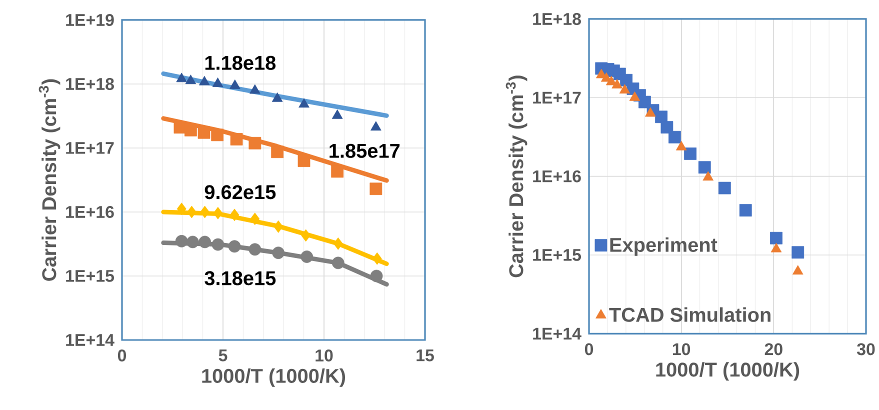 The image size is (879, 410). I want to click on line-series, so click(275, 94).